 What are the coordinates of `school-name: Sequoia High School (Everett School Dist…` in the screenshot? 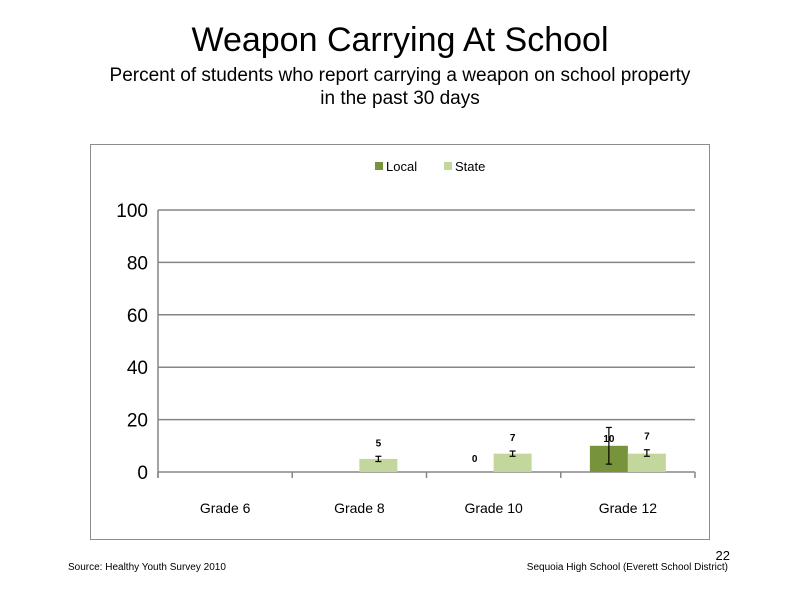 It's located at (627, 567).